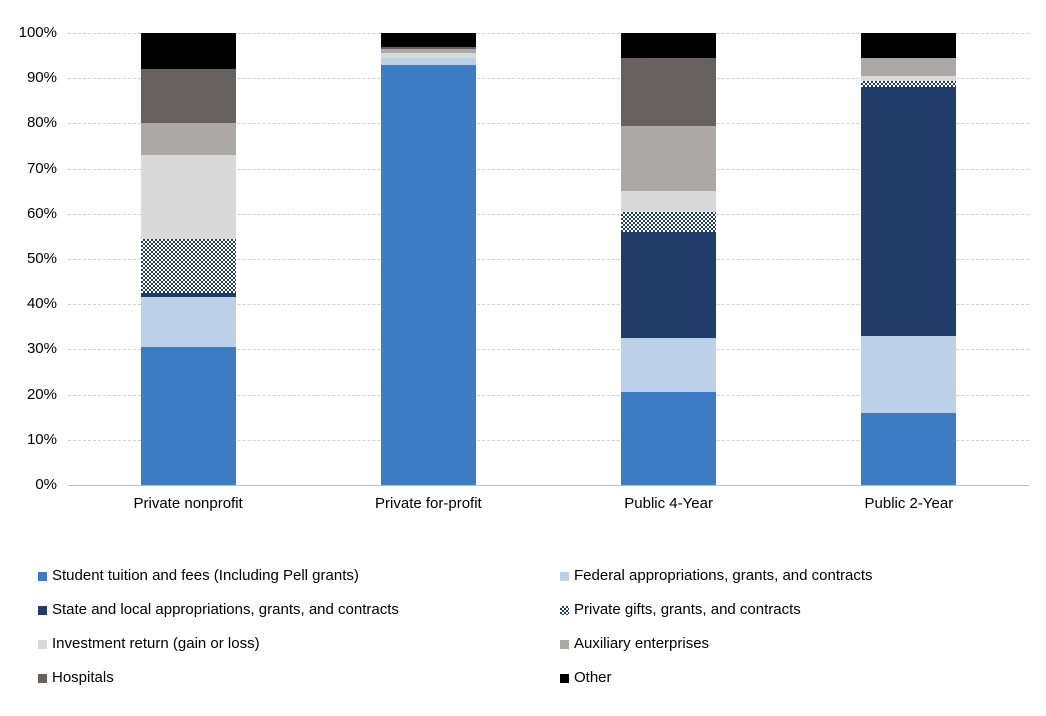 The image size is (1046, 716). Describe the element at coordinates (41, 439) in the screenshot. I see `y-tick-label: 10%` at that location.